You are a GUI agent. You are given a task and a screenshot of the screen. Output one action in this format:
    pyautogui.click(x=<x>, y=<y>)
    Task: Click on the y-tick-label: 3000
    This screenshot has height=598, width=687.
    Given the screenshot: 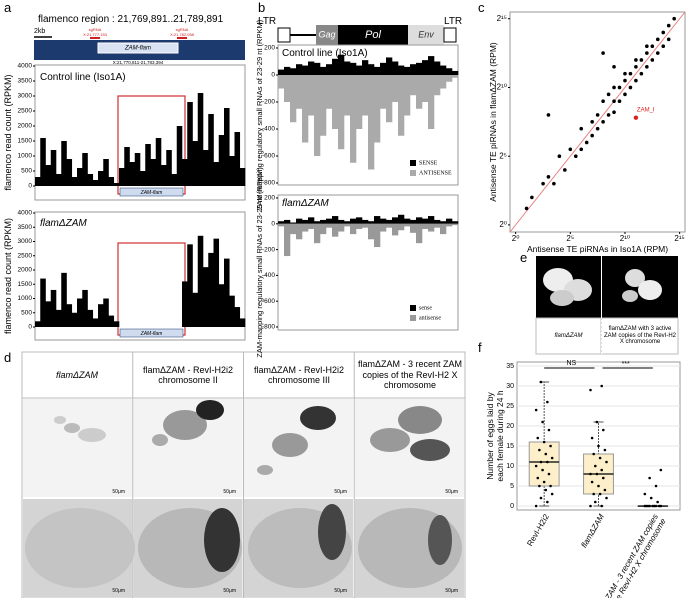 What is the action you would take?
    pyautogui.click(x=25, y=241)
    